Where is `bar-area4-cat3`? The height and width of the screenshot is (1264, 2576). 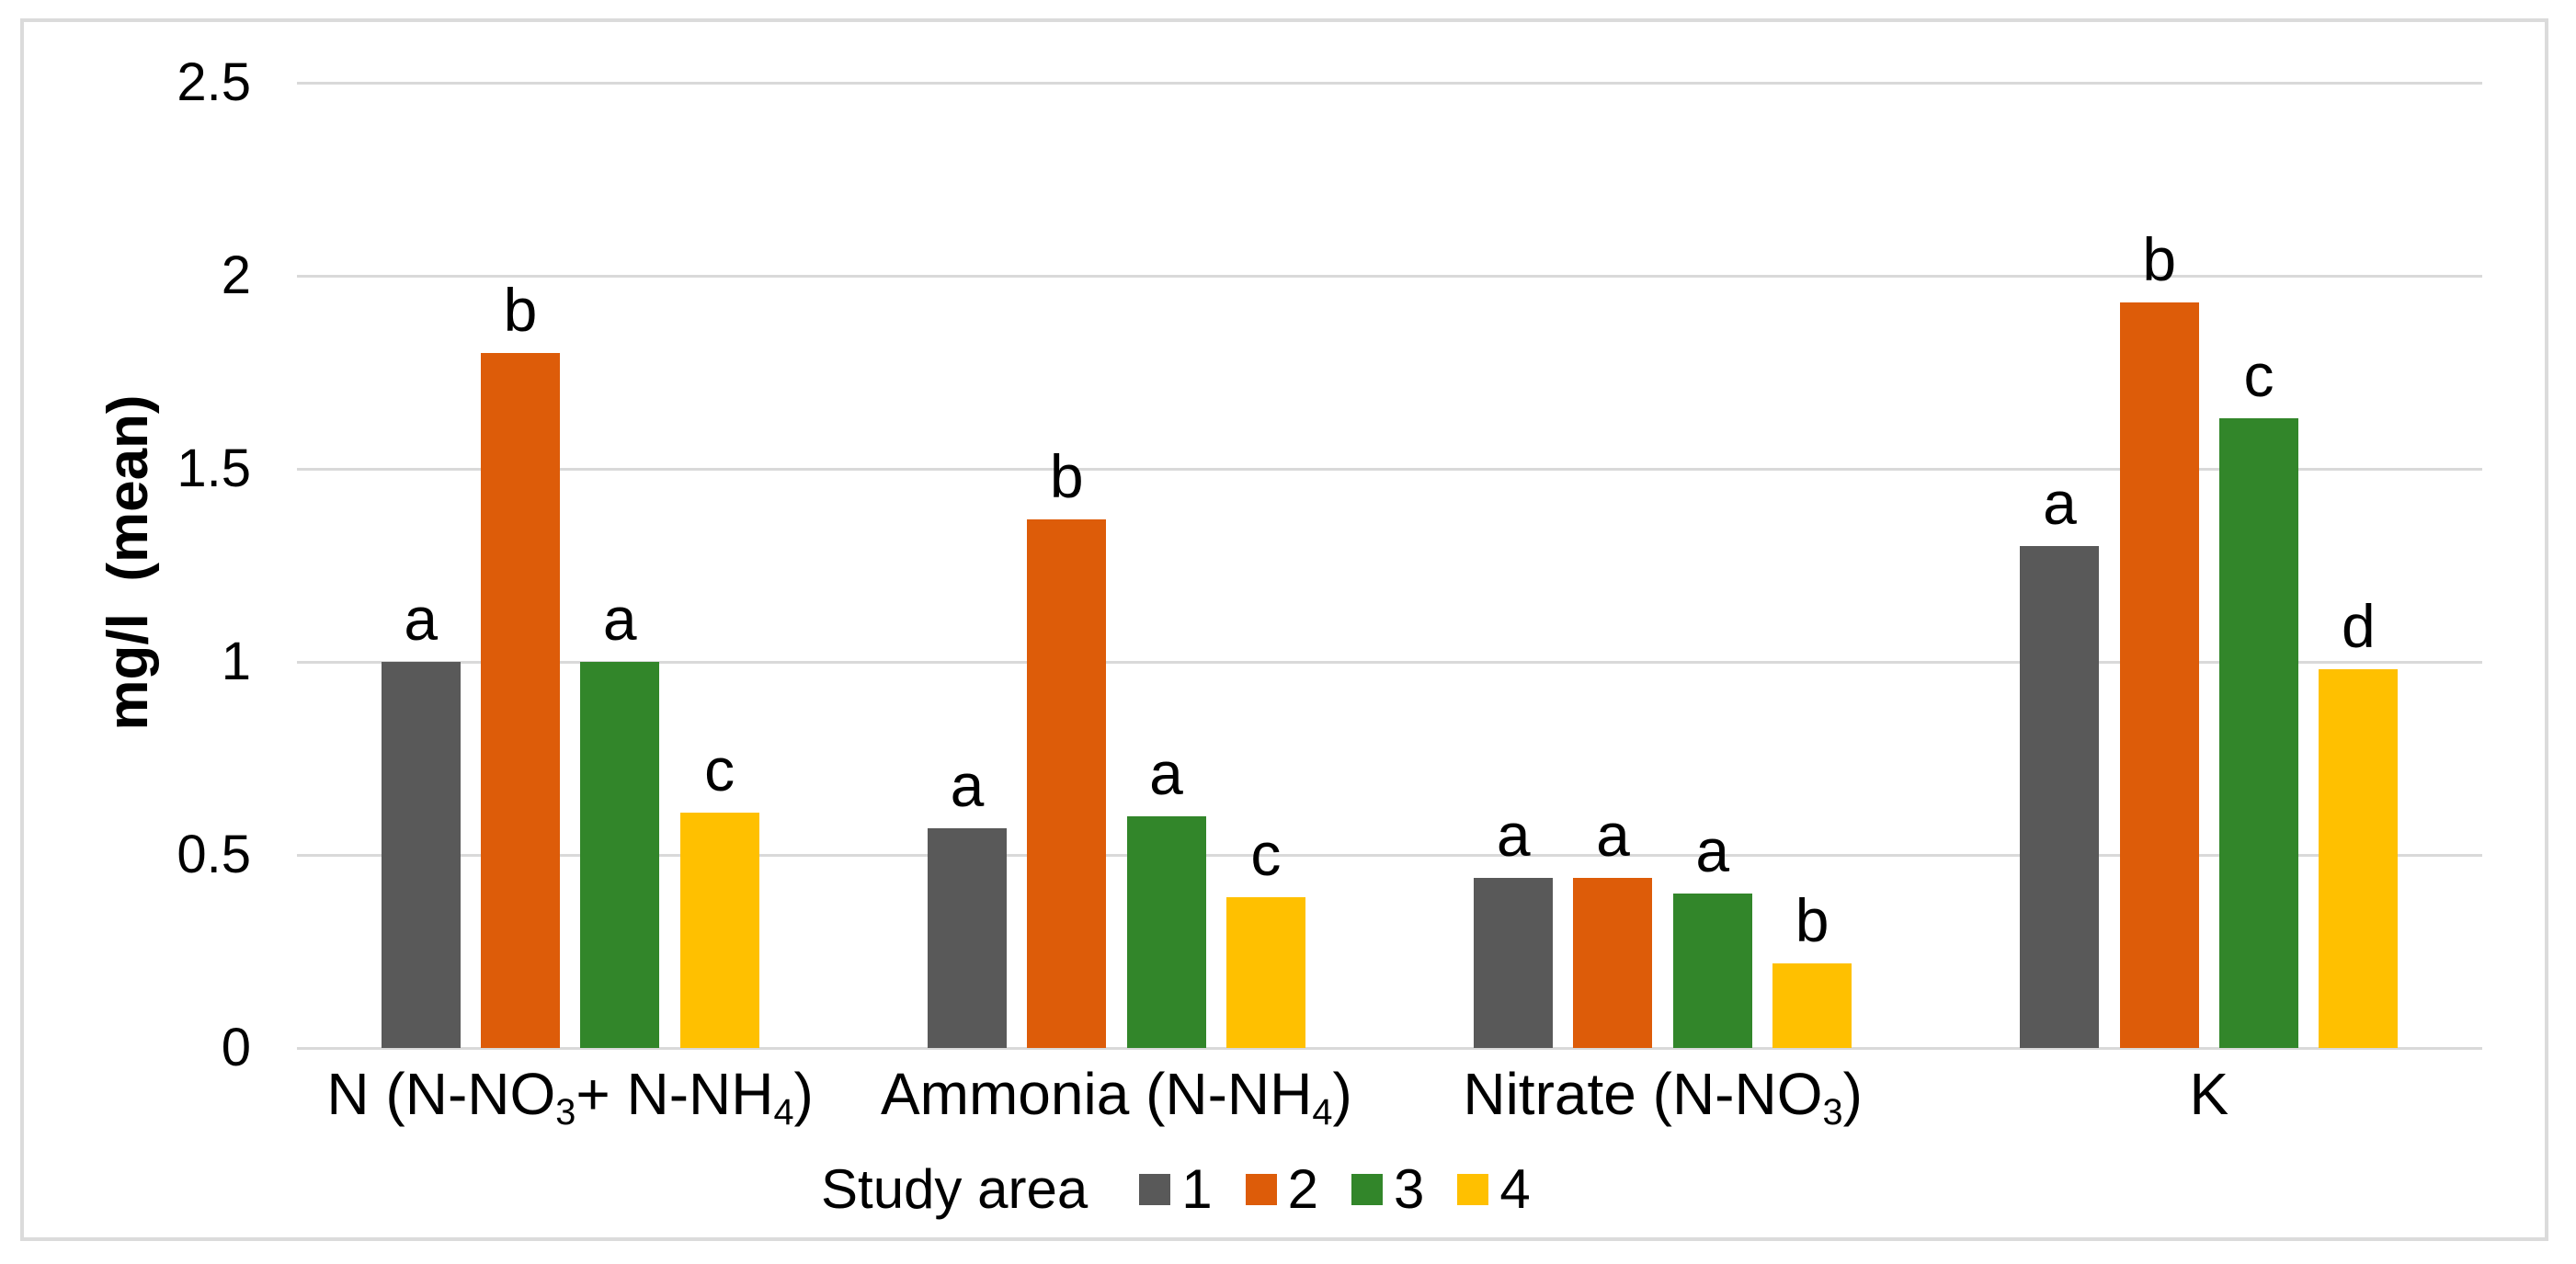
bar-area4-cat3 is located at coordinates (1812, 1005).